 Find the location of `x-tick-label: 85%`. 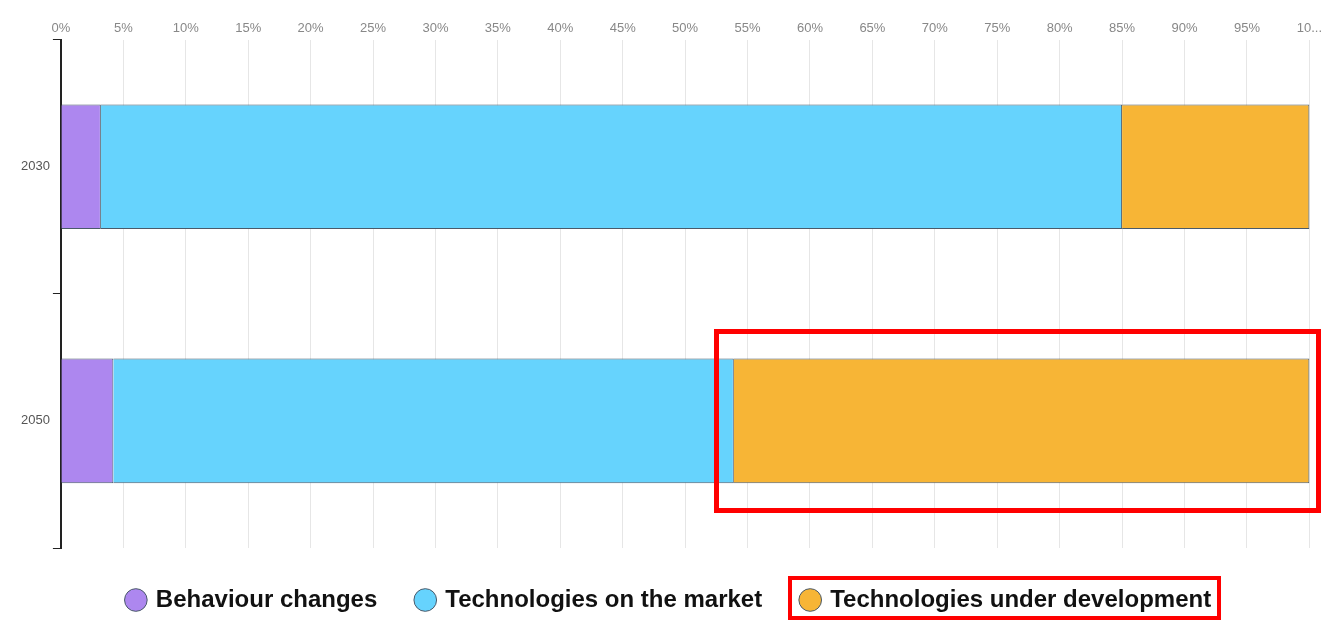

x-tick-label: 85% is located at coordinates (1122, 28).